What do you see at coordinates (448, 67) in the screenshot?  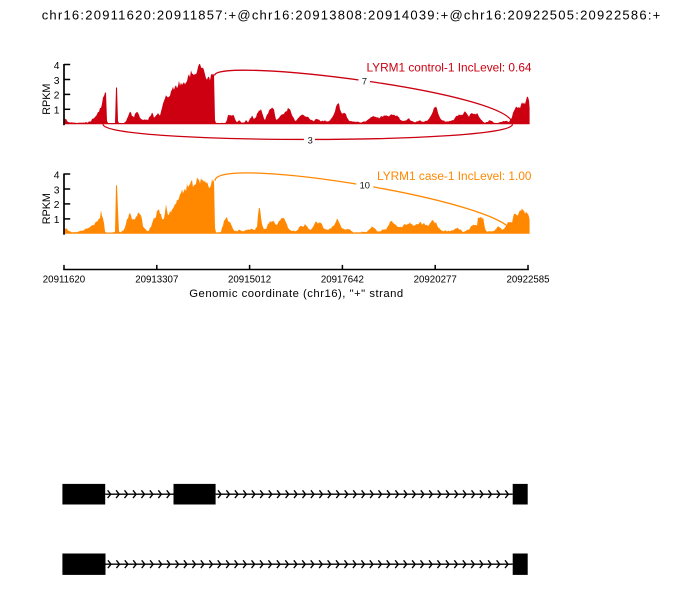 I see `svg-text: LYRM1 control-1 IncLevel: 0.64` at bounding box center [448, 67].